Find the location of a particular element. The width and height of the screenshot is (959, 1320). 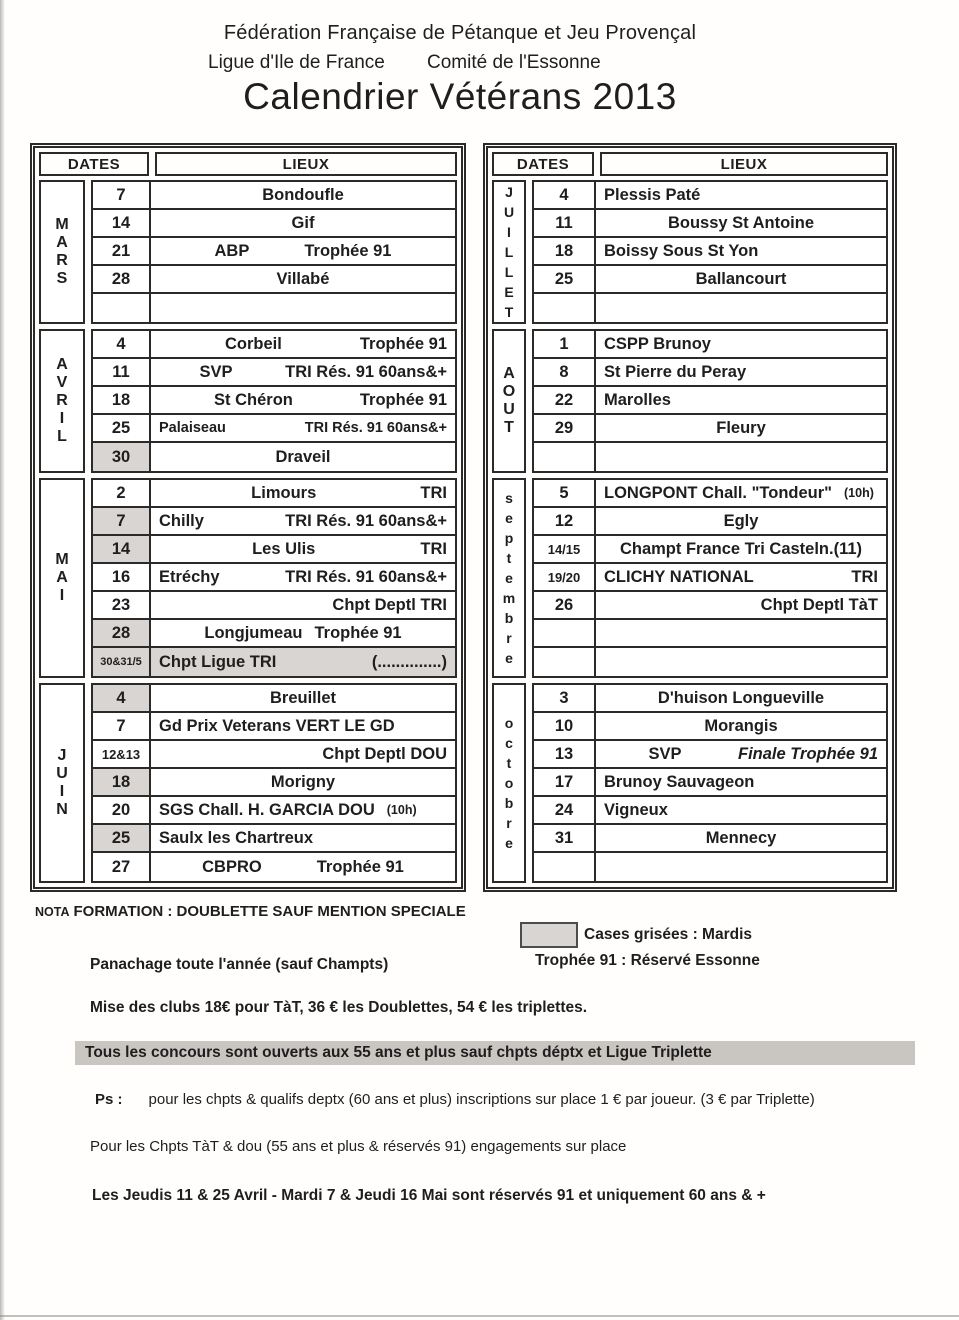

event-text: SGS Chall. H. GARCIA DOU is located at coordinates (267, 809).